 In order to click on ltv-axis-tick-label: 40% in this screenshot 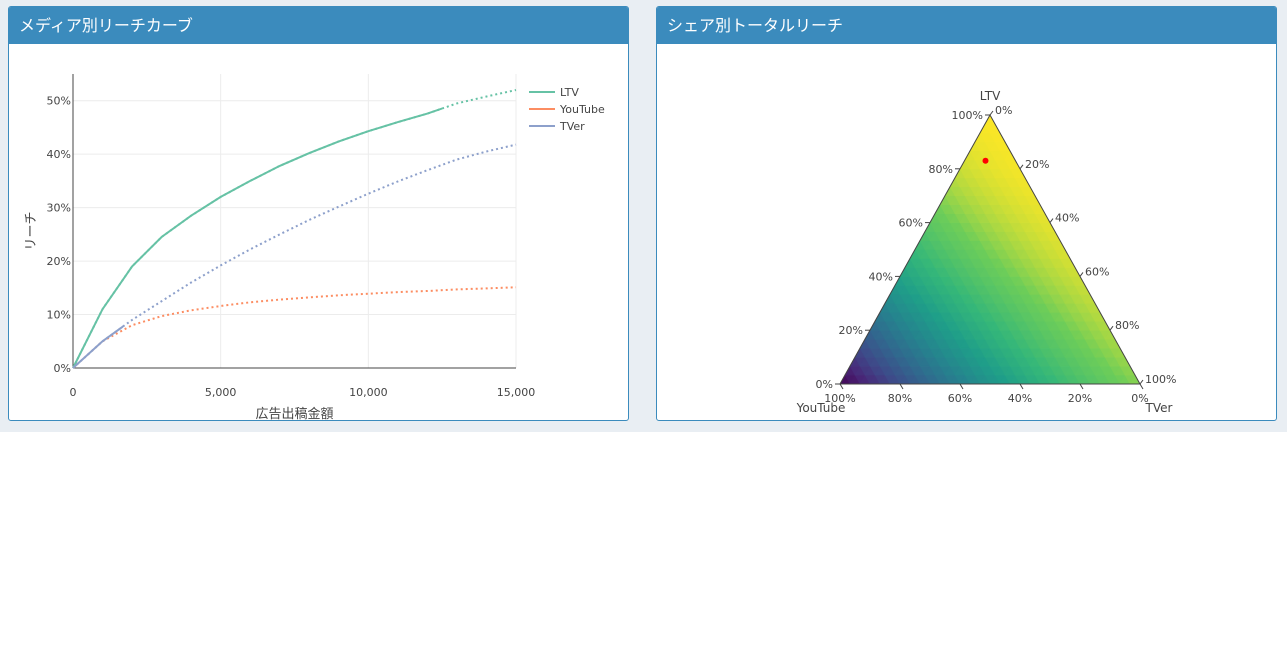, I will do `click(881, 276)`.